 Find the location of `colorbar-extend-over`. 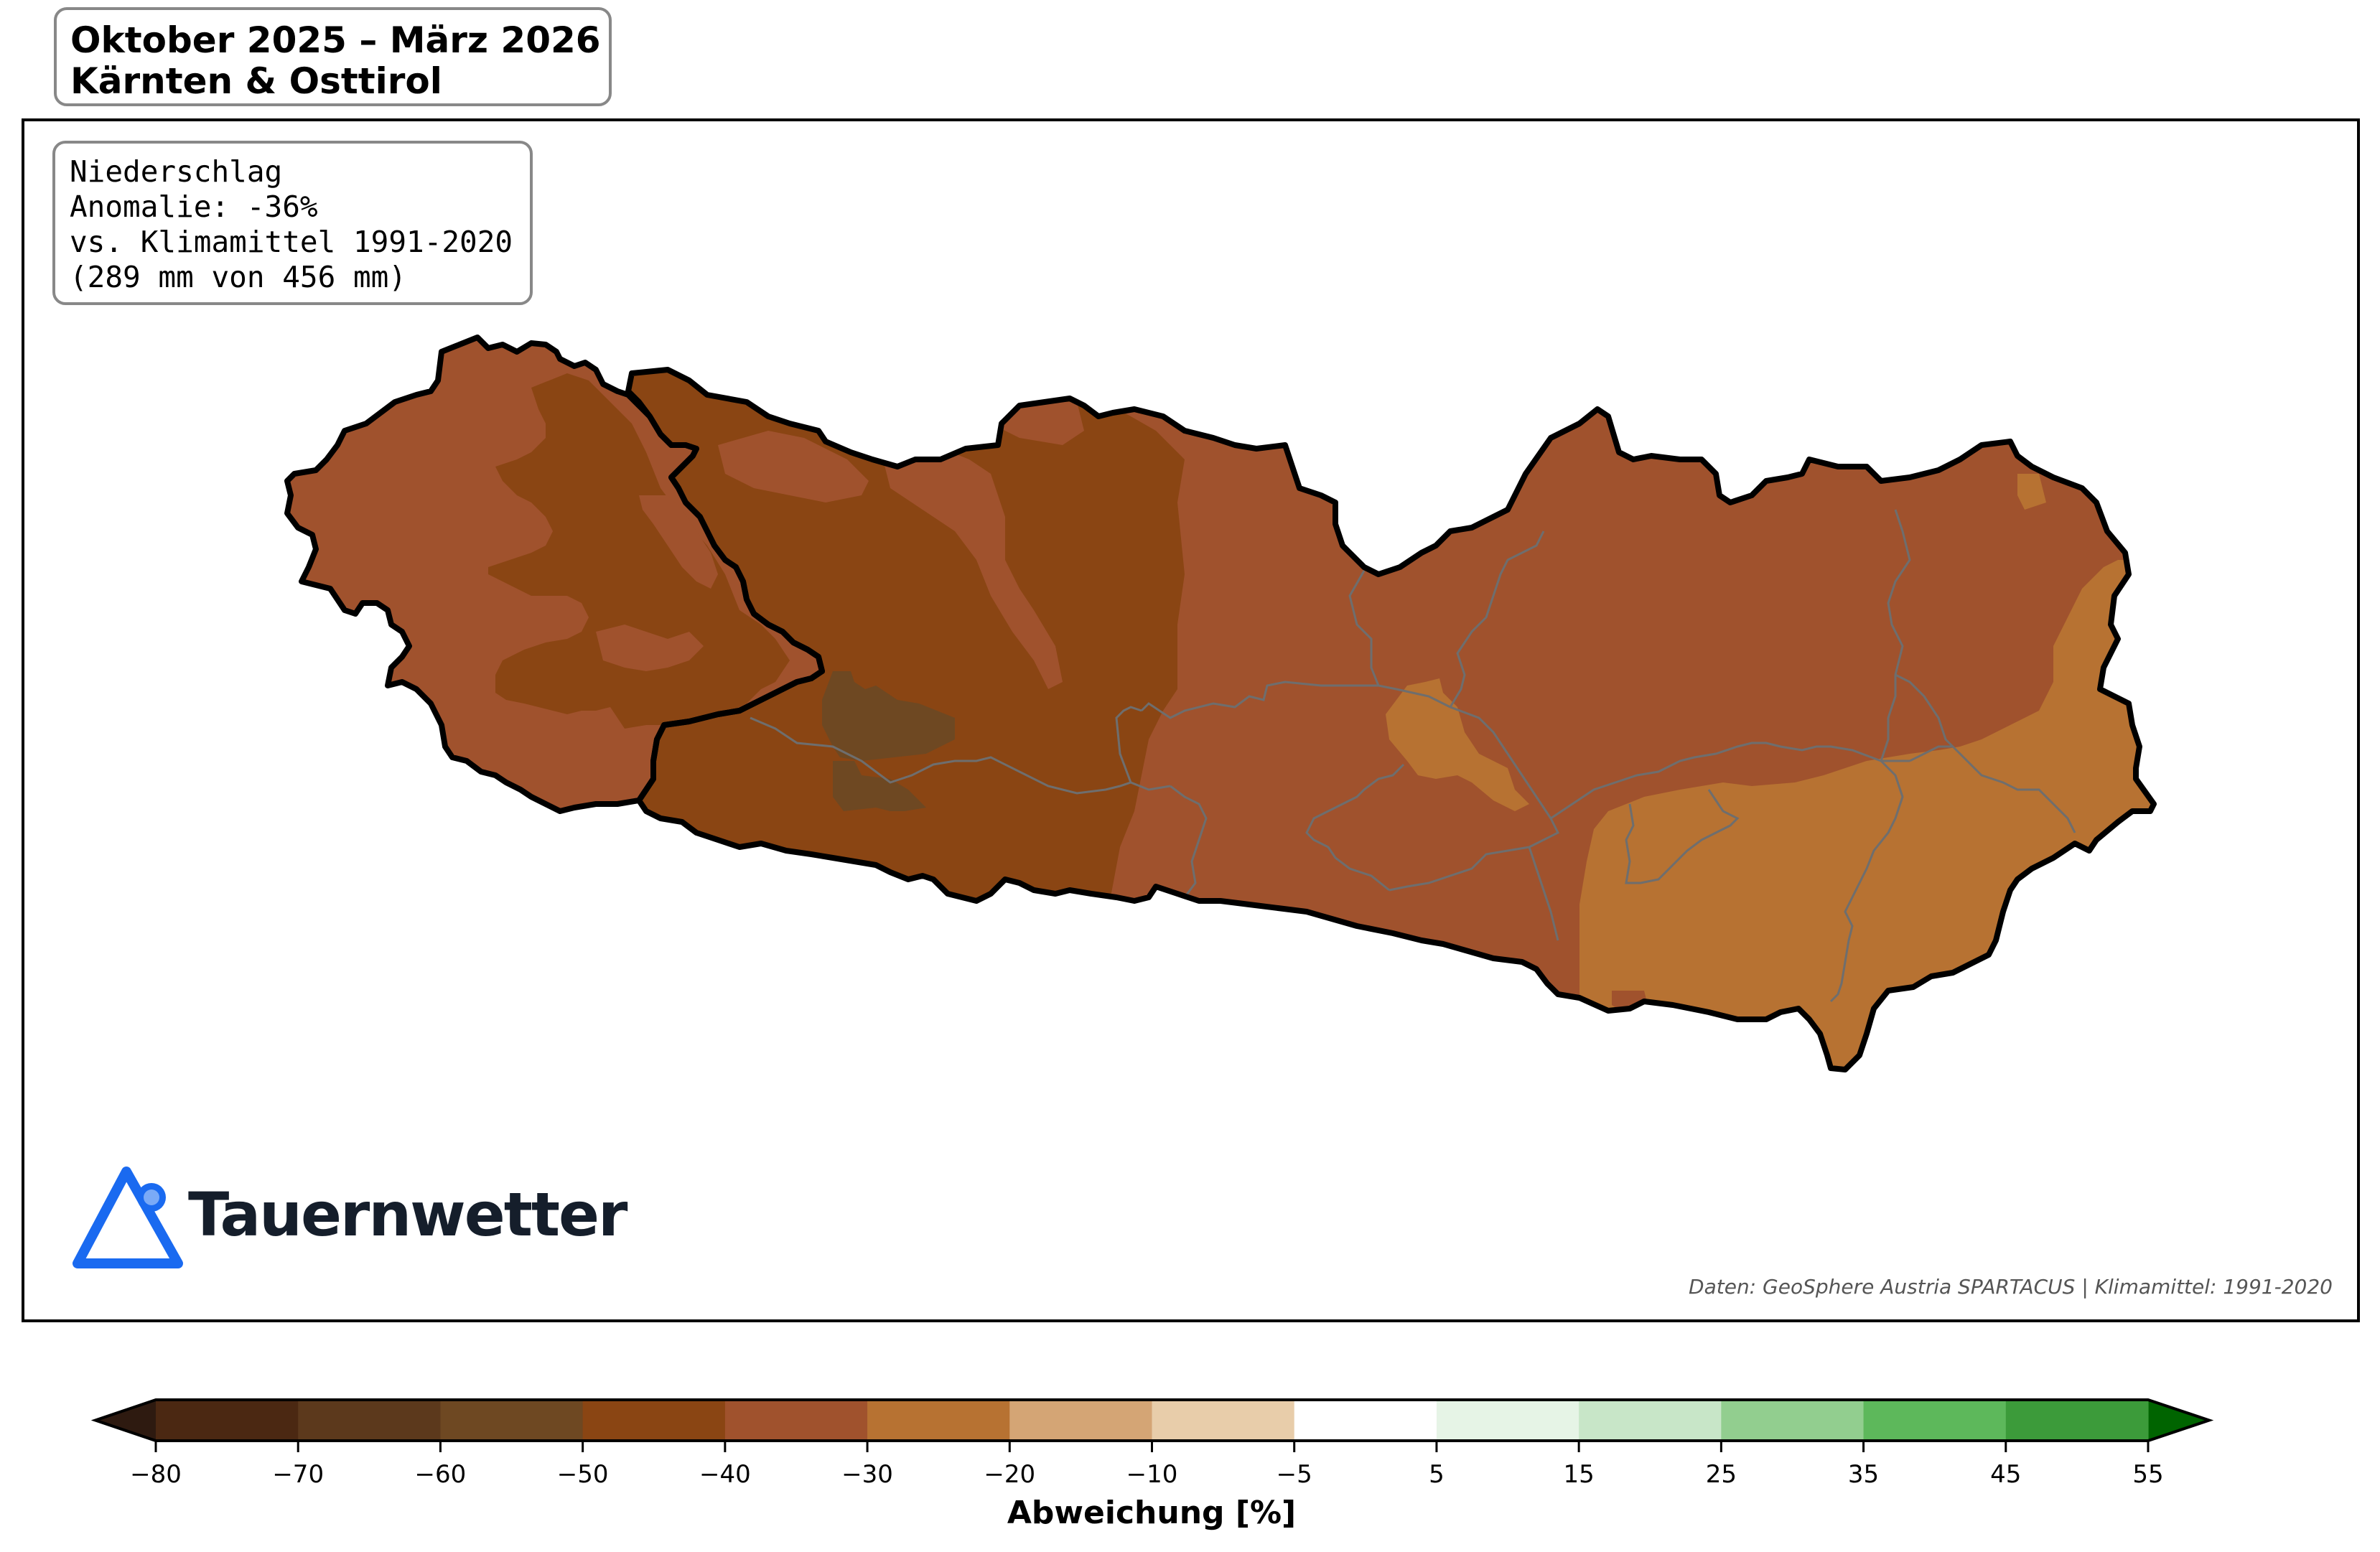

colorbar-extend-over is located at coordinates (2178, 1420).